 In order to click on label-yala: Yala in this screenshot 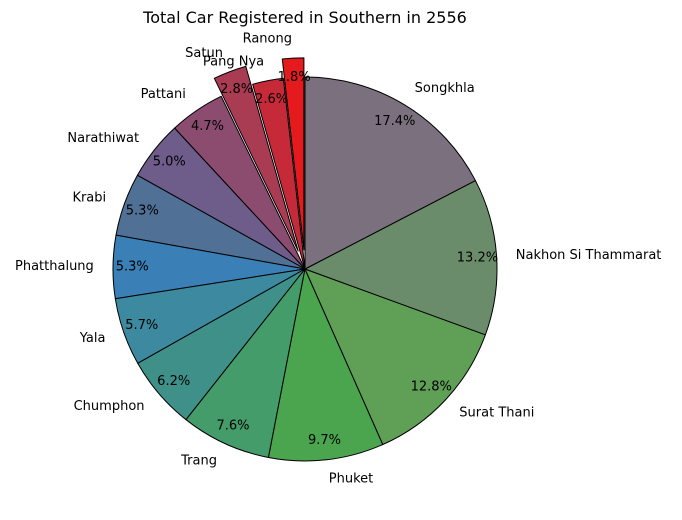, I will do `click(92, 338)`.